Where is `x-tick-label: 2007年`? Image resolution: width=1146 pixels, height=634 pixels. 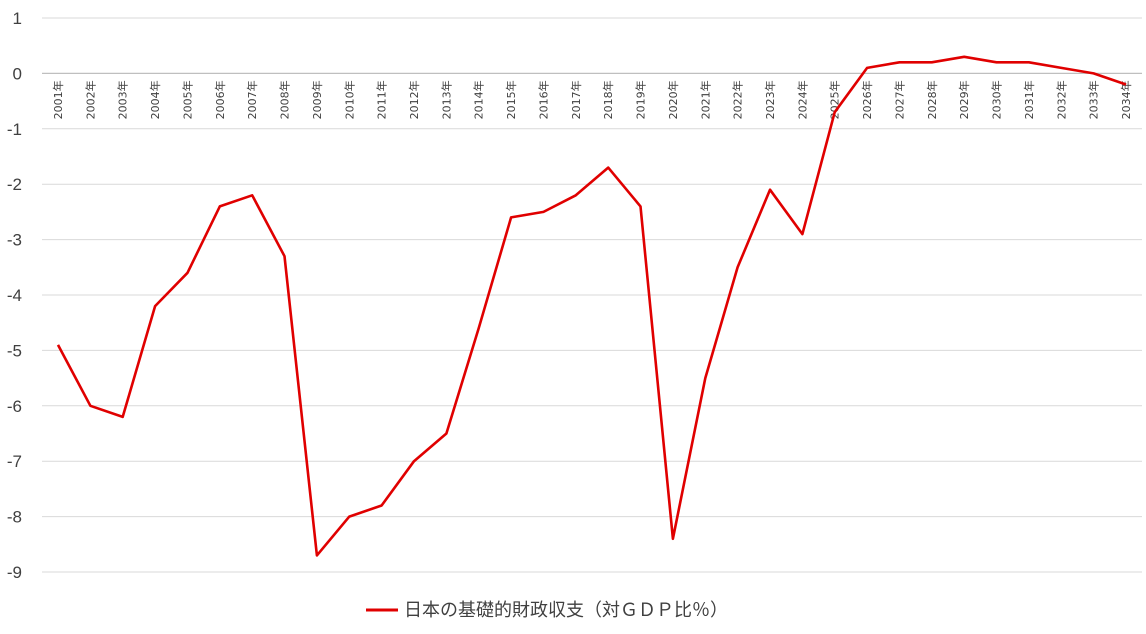
x-tick-label: 2007年 is located at coordinates (252, 99).